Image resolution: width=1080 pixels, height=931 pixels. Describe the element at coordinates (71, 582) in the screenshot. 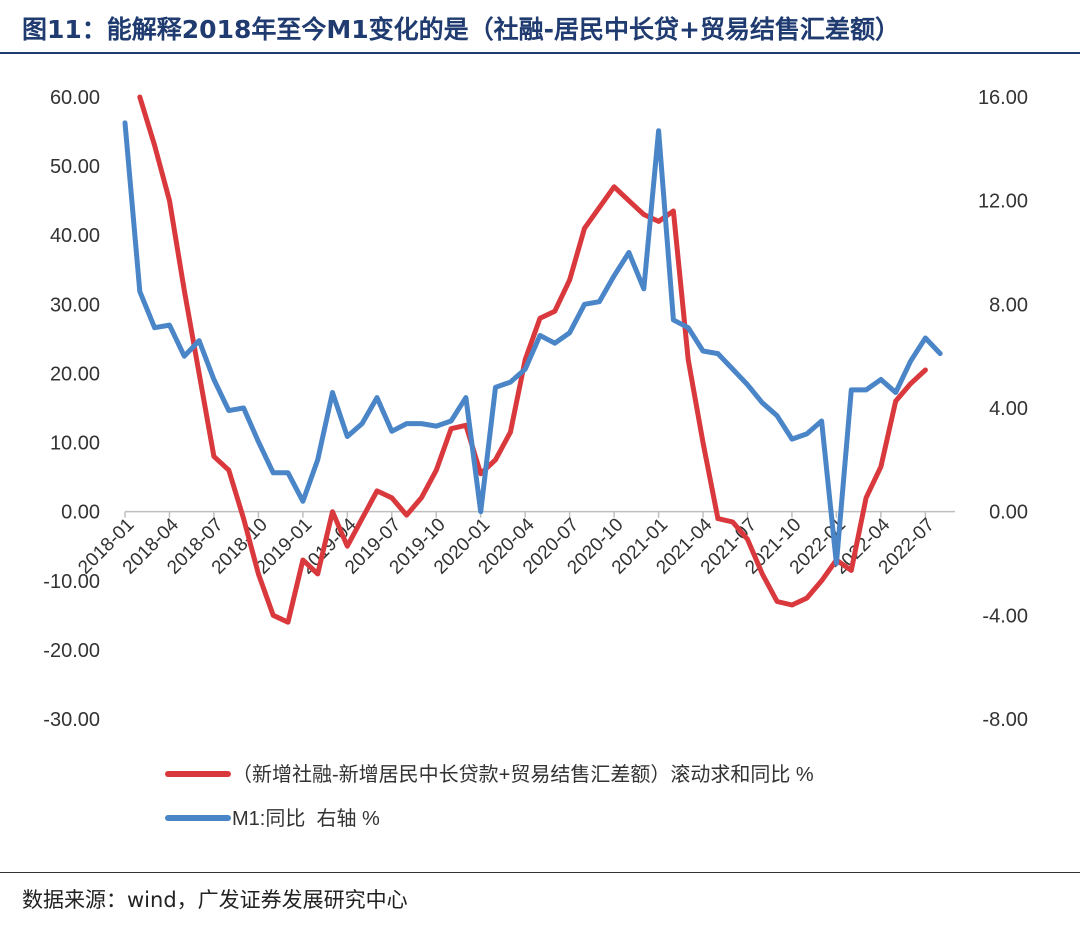

I see `left-tick-label: -10.00` at that location.